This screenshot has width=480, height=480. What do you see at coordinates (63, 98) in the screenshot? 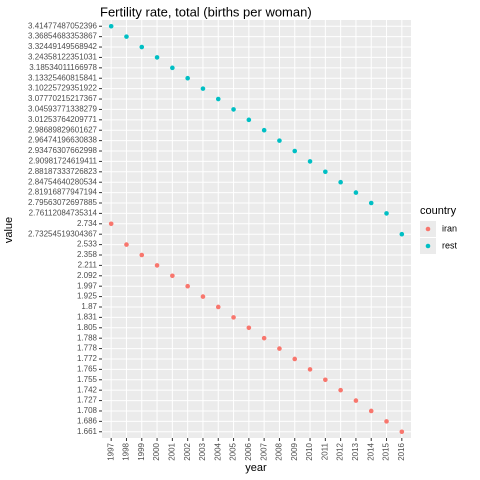
I see `y-tick-label: 3.07770215217367` at bounding box center [63, 98].